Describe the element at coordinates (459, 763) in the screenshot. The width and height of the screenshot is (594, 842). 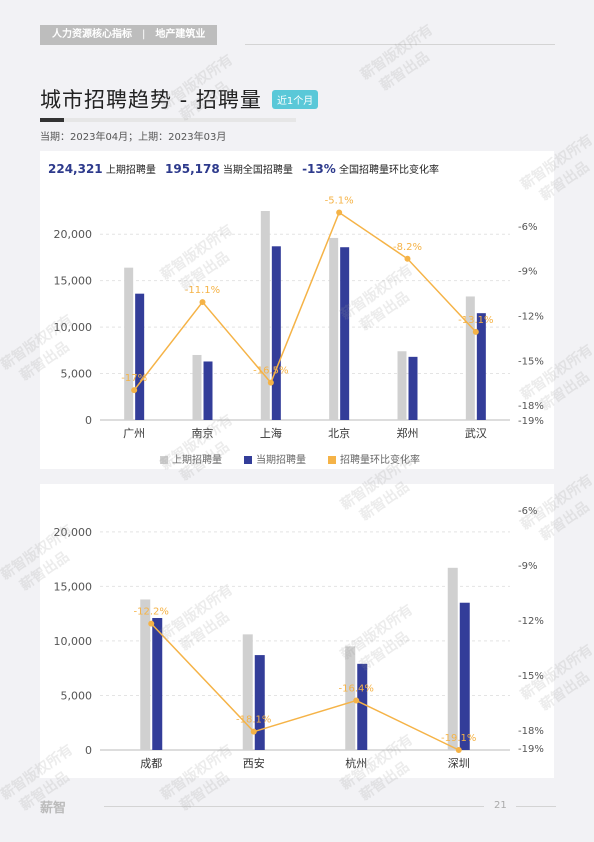
I see `x-tick-label: 深圳` at that location.